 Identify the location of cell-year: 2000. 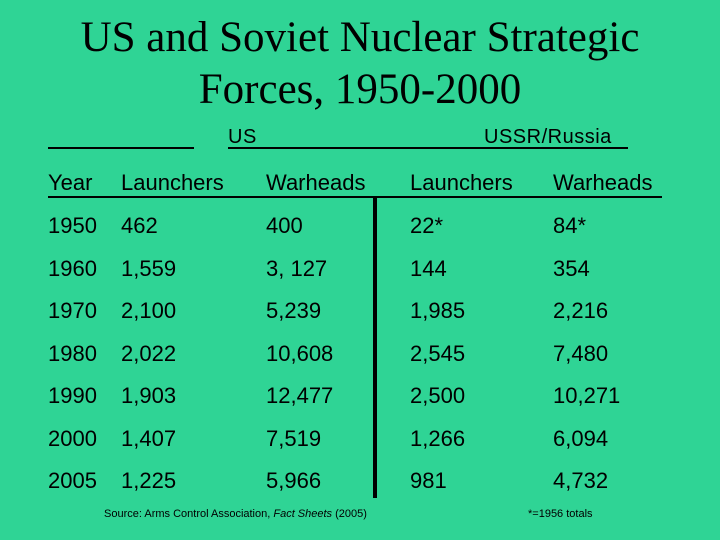
(72, 438).